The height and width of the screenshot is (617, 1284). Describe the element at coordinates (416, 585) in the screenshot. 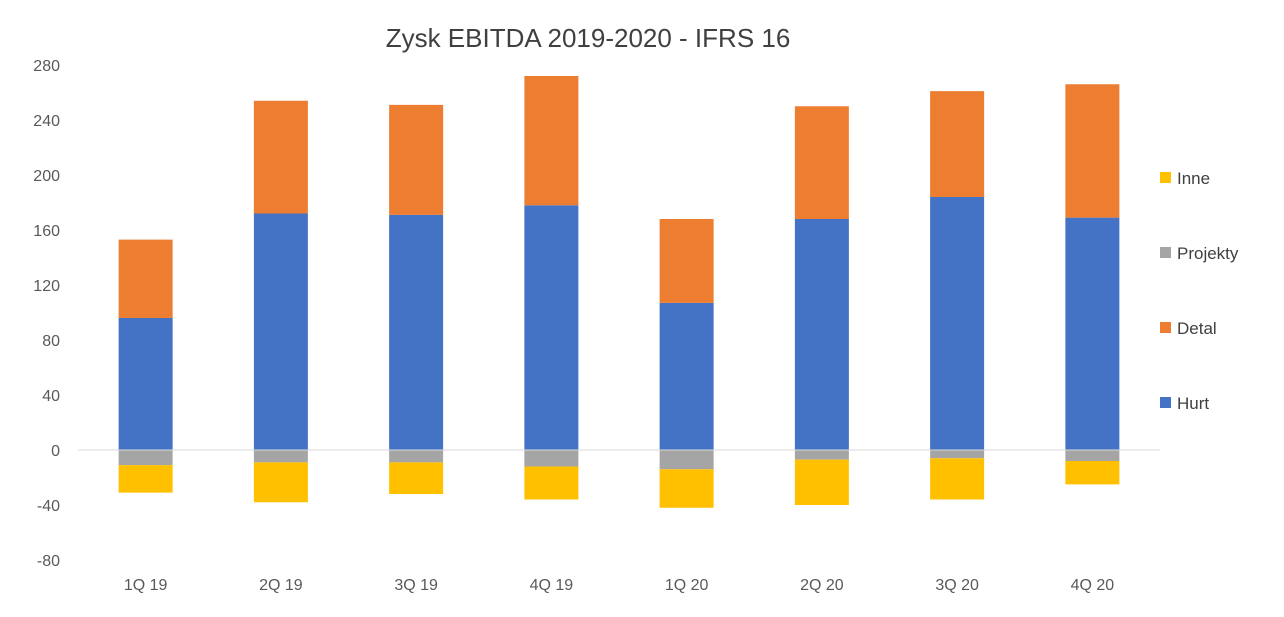

I see `x-tick-label: 3Q 19` at that location.